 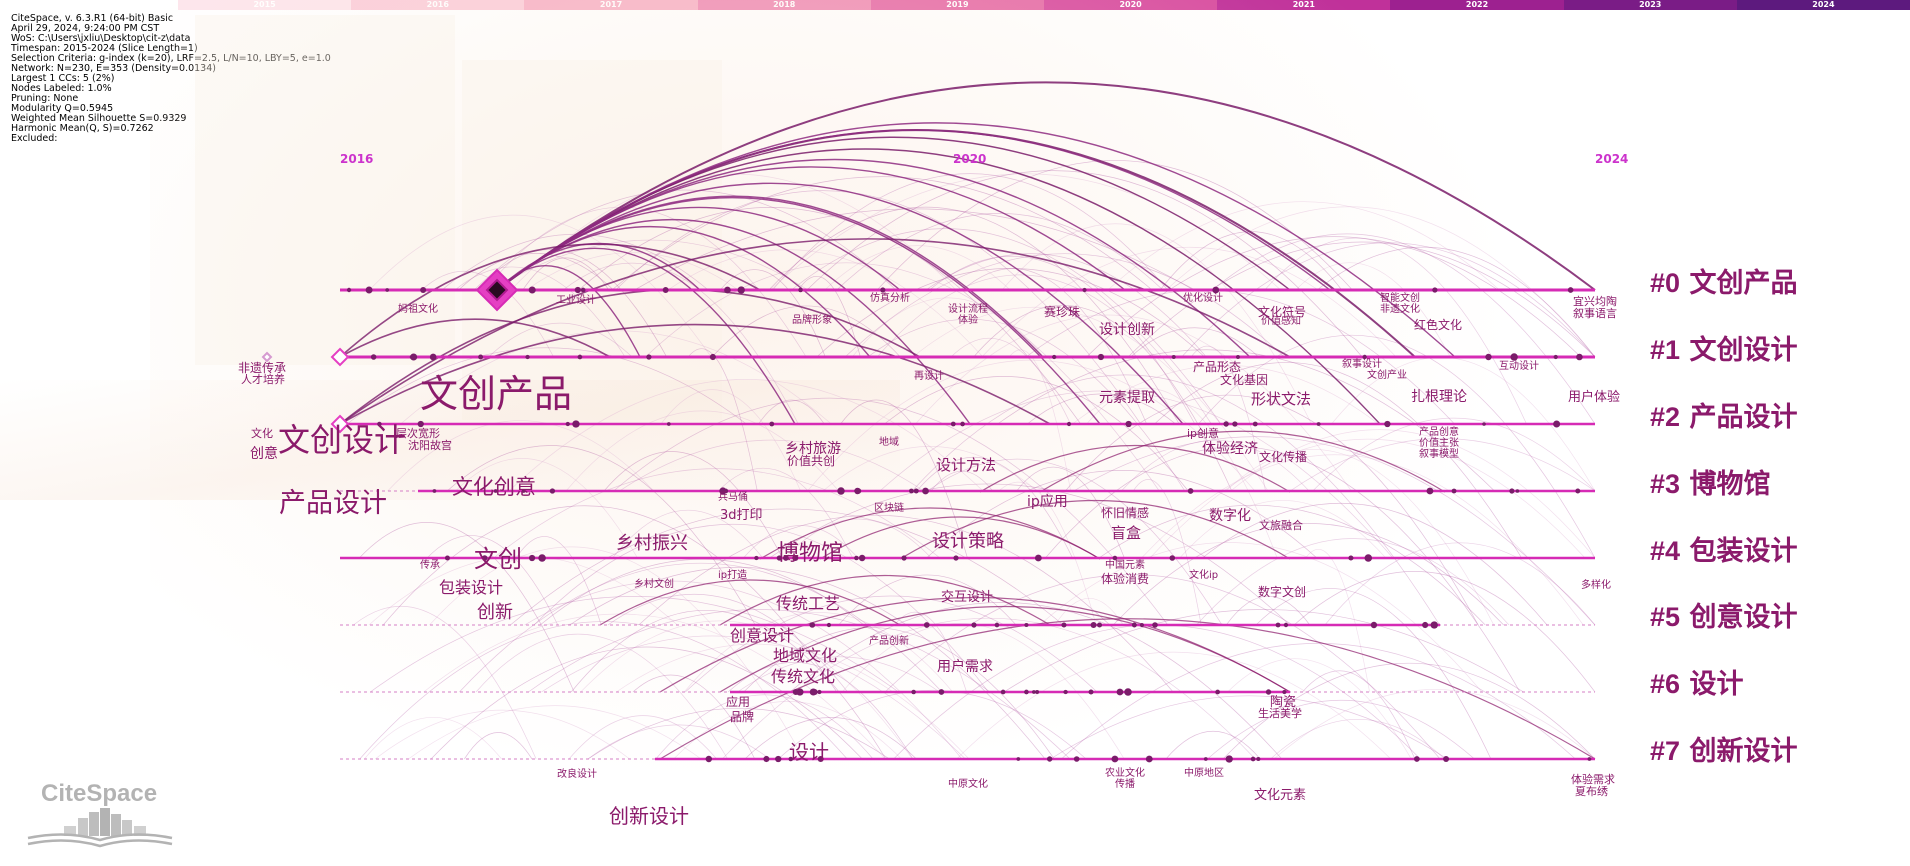 What do you see at coordinates (1439, 397) in the screenshot?
I see `keyword-label: 扎根理论` at bounding box center [1439, 397].